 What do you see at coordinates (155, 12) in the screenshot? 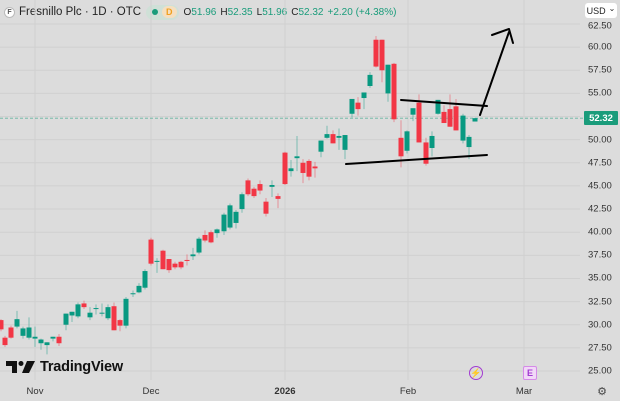
I see `market-open-dot-icon` at bounding box center [155, 12].